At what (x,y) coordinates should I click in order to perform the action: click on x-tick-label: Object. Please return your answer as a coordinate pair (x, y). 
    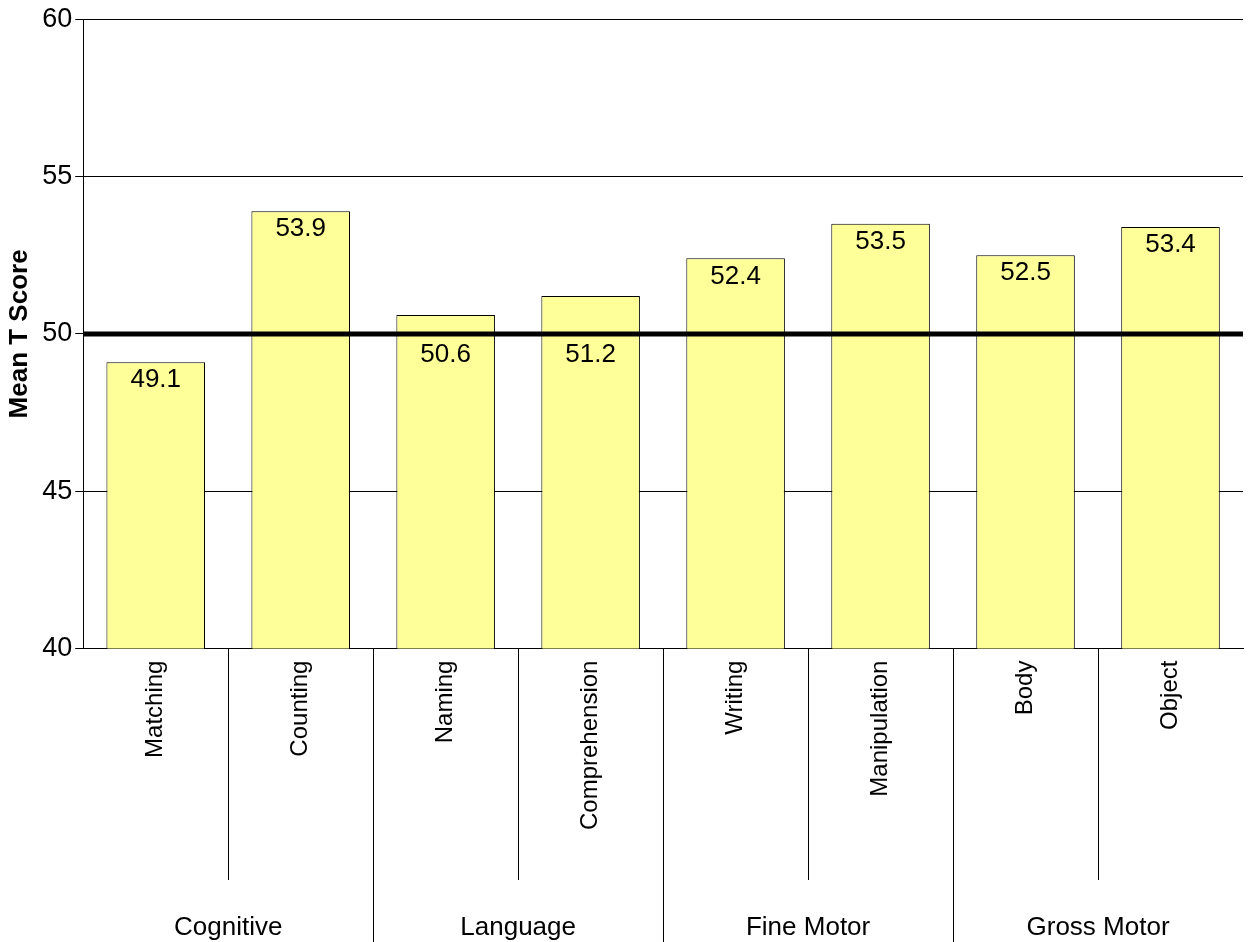
    Looking at the image, I should click on (1169, 695).